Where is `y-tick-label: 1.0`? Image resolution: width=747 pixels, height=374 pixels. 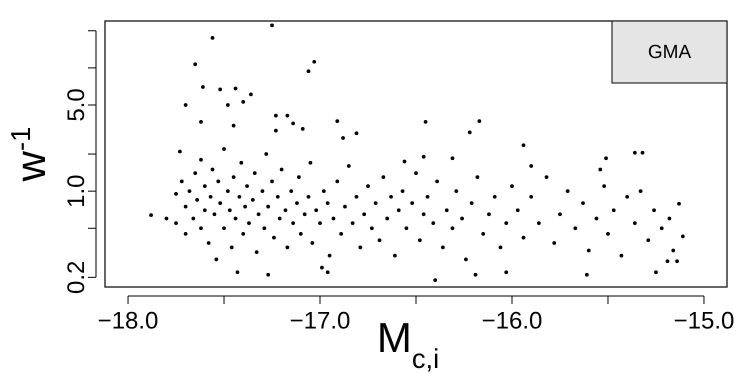 y-tick-label: 1.0 is located at coordinates (76, 191).